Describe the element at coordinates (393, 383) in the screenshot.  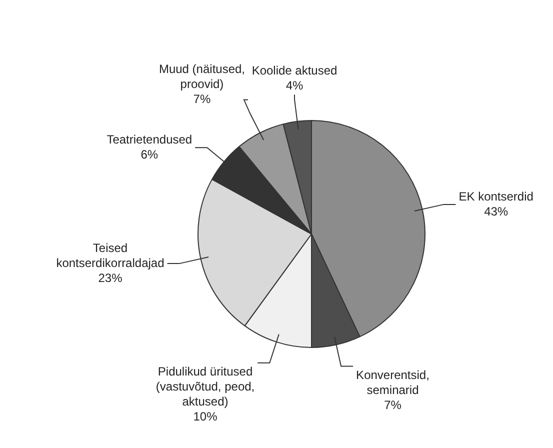
I see `slice-label: Konverentsid, seminarid` at that location.